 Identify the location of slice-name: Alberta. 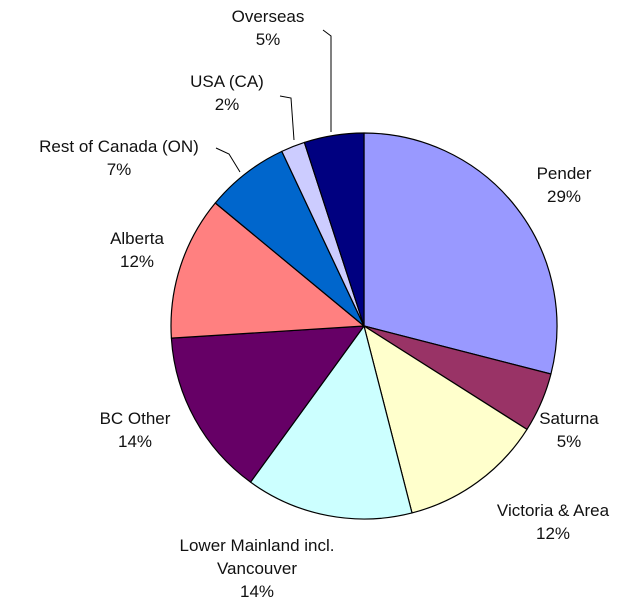
(137, 238).